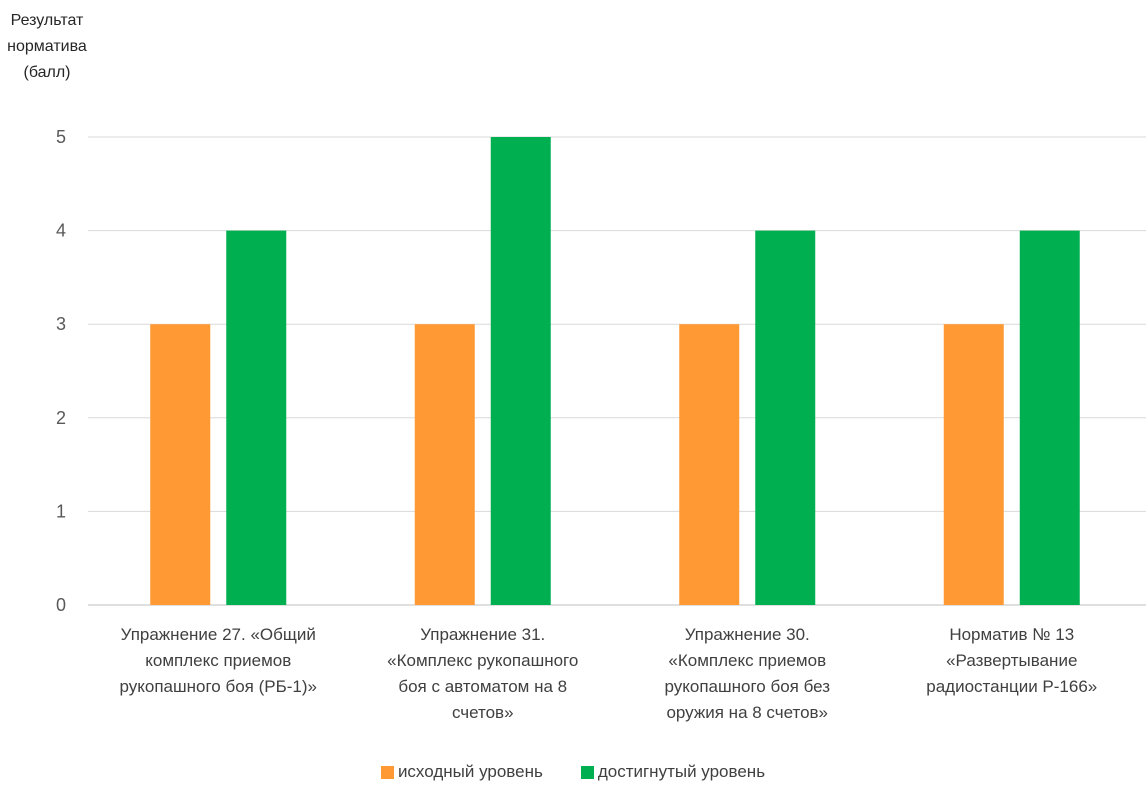 The image size is (1146, 787). Describe the element at coordinates (61, 231) in the screenshot. I see `y-tick-label: 4` at that location.